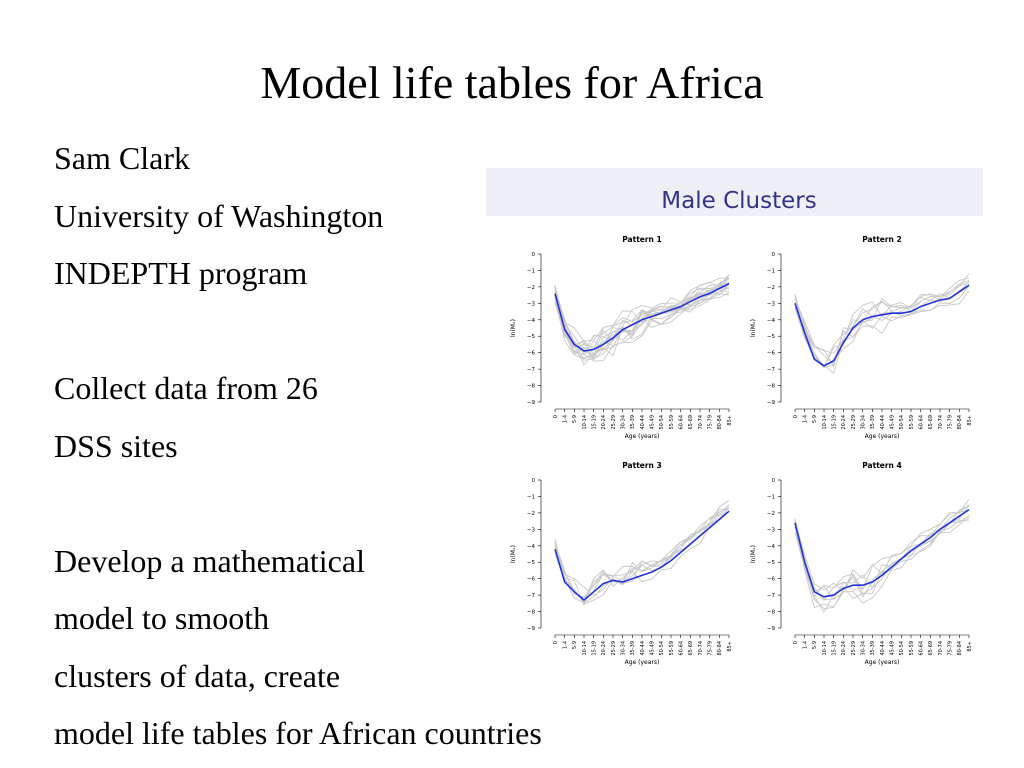 This screenshot has width=1024, height=768. I want to click on mean-pattern-line, so click(642, 317).